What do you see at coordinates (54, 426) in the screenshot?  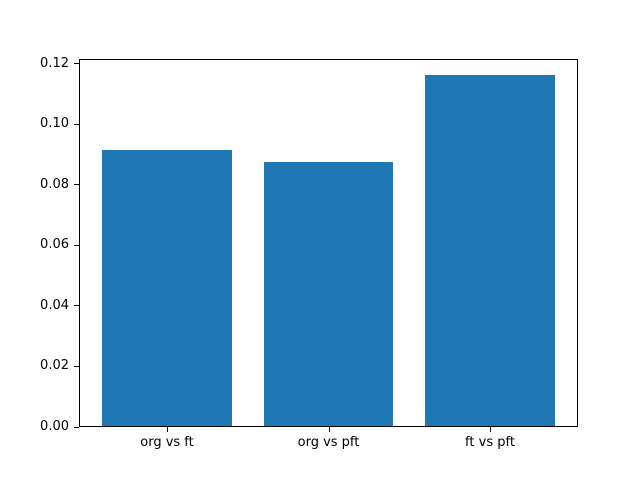 I see `y-tick-label: 0.00` at bounding box center [54, 426].